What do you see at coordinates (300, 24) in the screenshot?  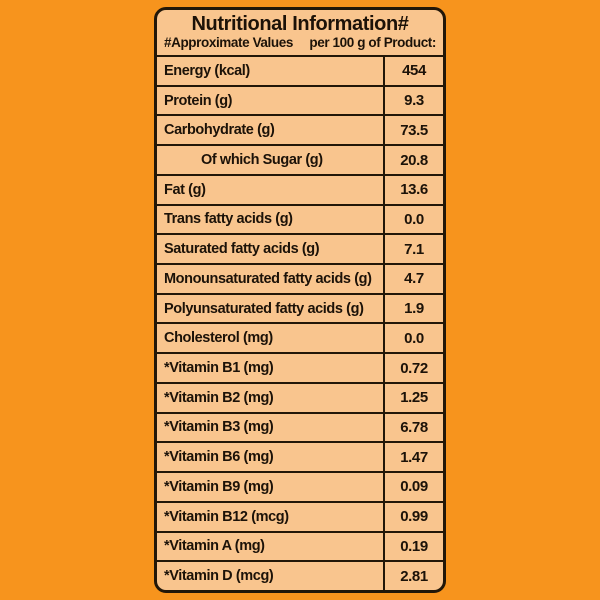 I see `table-title: Nutritional Information#` at bounding box center [300, 24].